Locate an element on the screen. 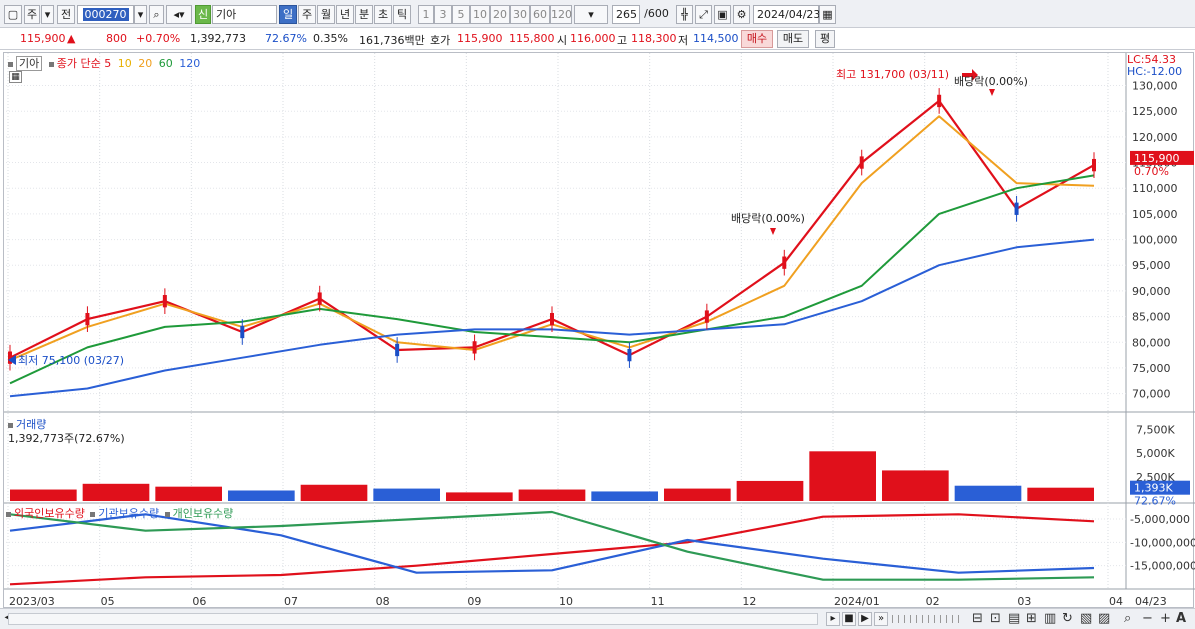 This screenshot has height=629, width=1195. lc-label: LC:54.33 is located at coordinates (1152, 59).